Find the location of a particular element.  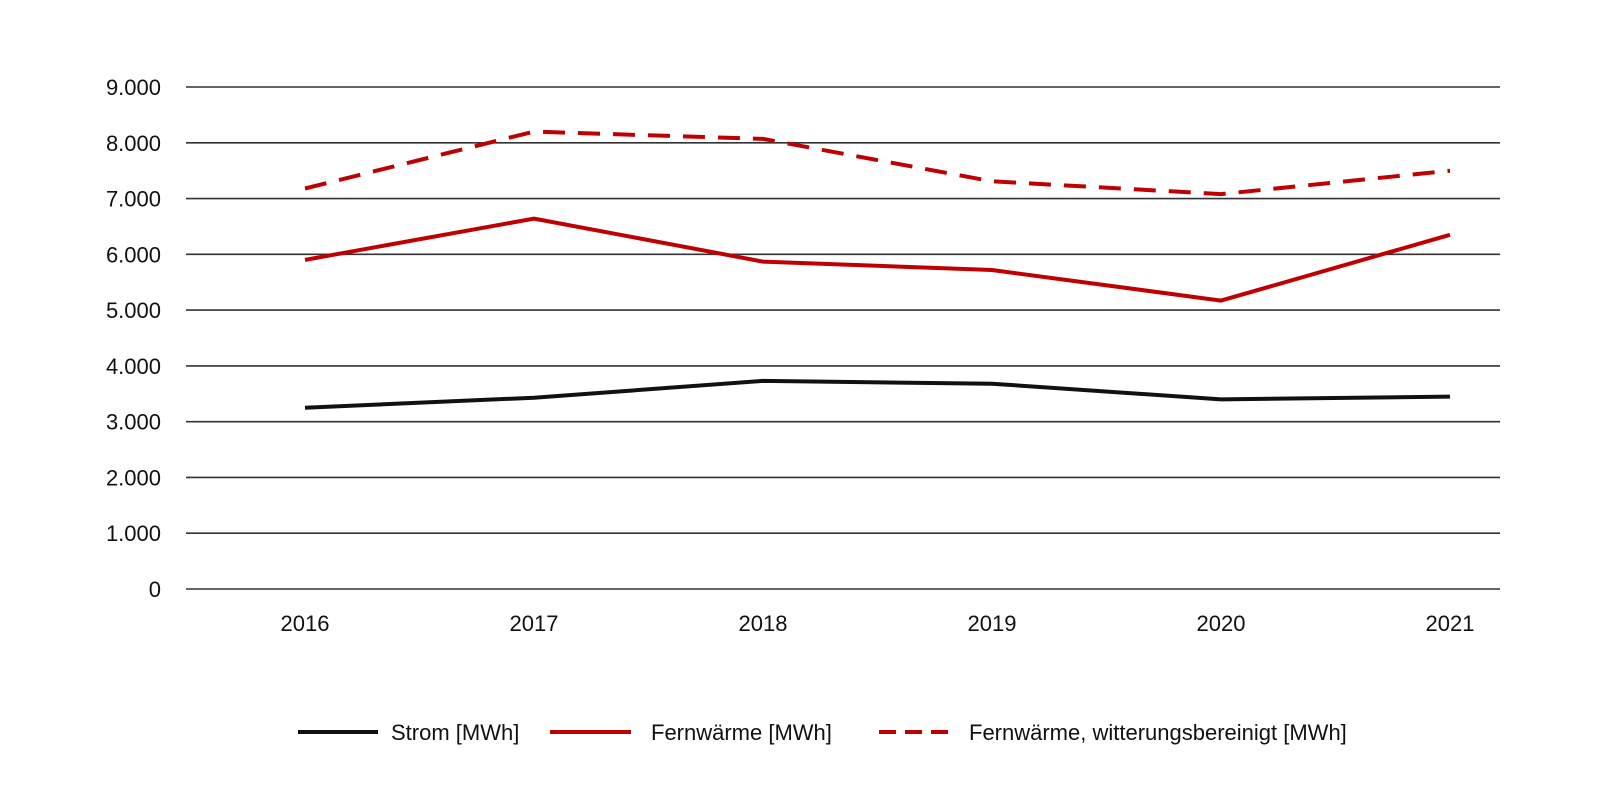

y-tick-label: 0 is located at coordinates (155, 589).